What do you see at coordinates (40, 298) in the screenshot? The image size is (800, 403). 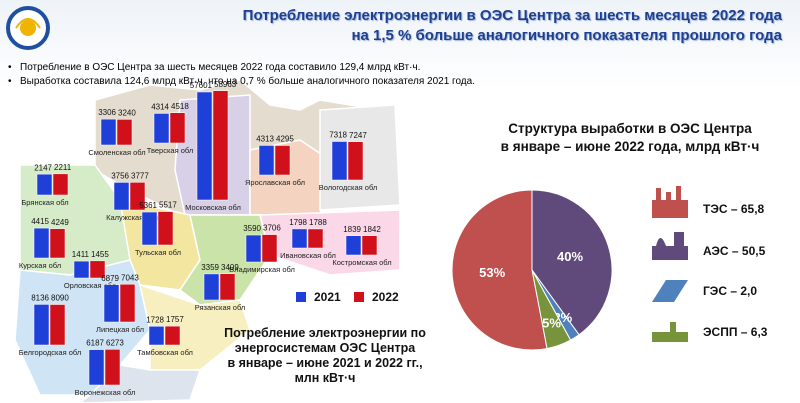 I see `value-label: 8136` at bounding box center [40, 298].